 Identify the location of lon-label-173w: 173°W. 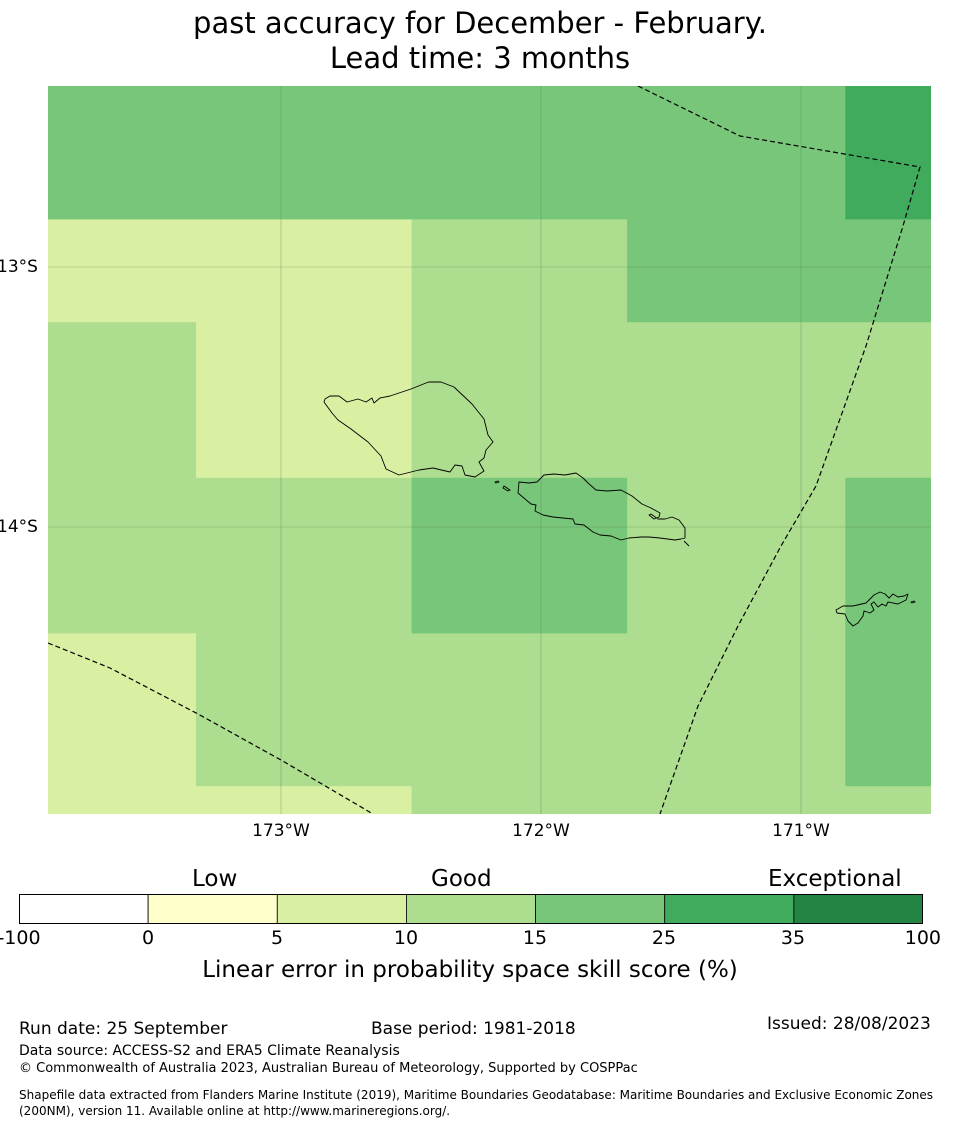
(281, 831).